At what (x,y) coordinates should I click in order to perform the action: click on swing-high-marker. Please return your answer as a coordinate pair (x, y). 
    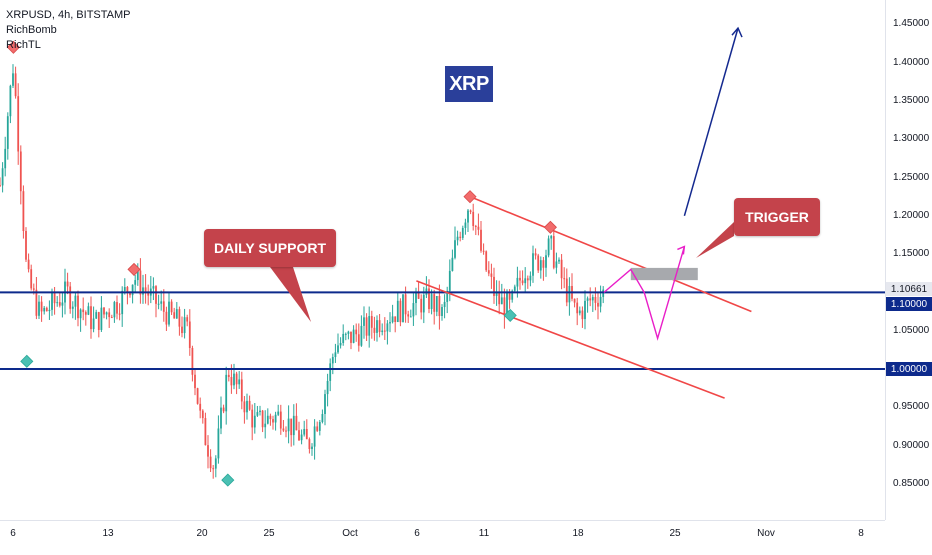
    Looking at the image, I should click on (13, 47).